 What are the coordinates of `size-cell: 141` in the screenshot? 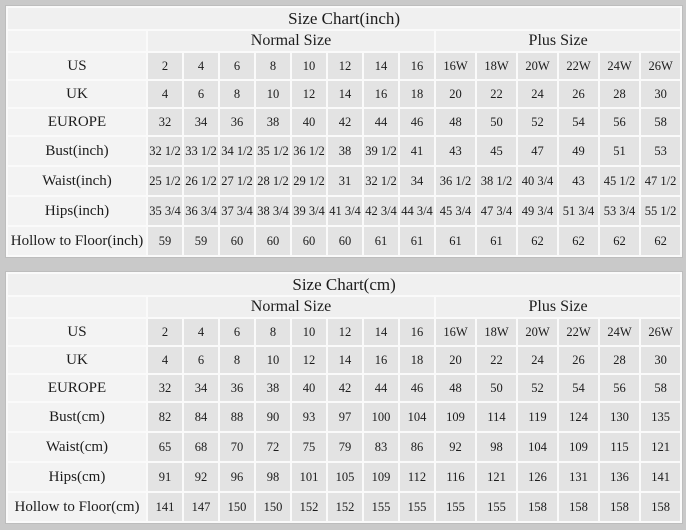 It's located at (661, 477).